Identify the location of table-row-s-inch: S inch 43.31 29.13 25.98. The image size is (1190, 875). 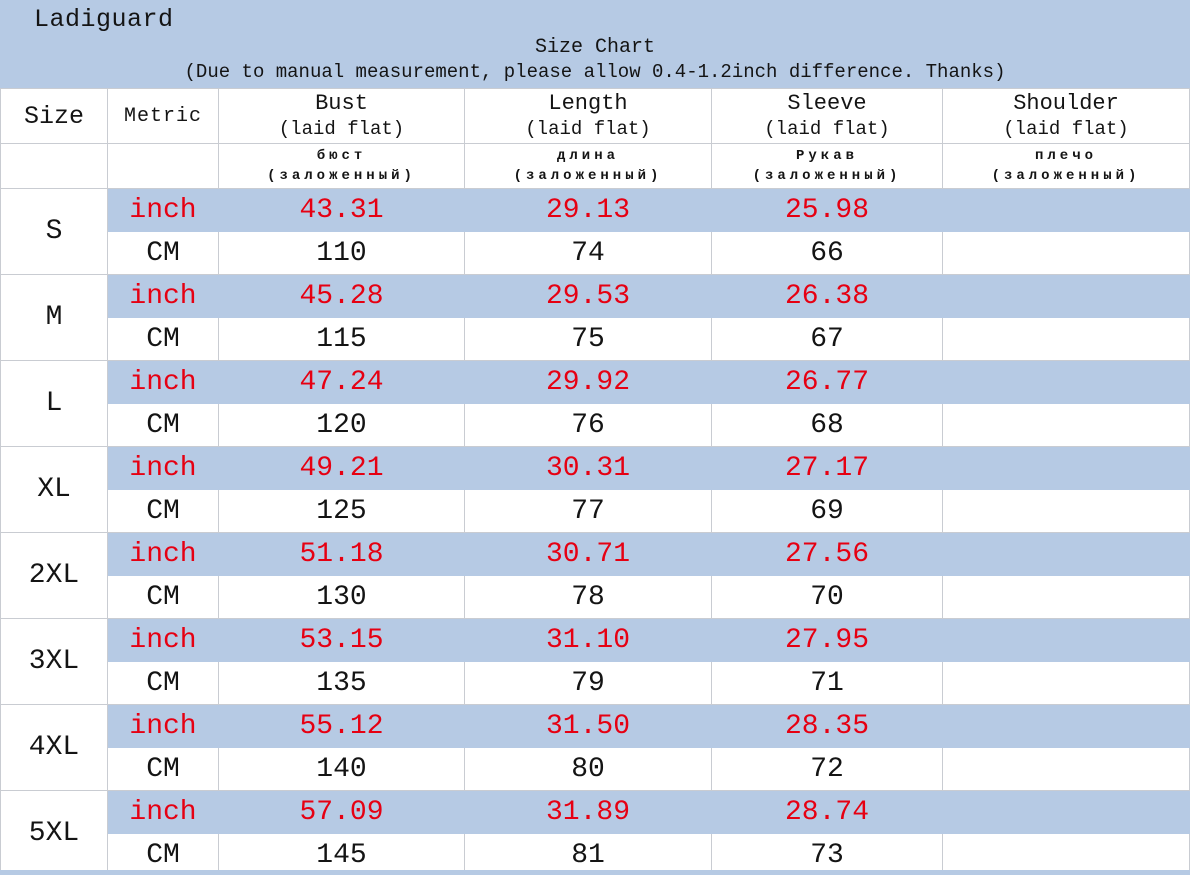
(595, 232).